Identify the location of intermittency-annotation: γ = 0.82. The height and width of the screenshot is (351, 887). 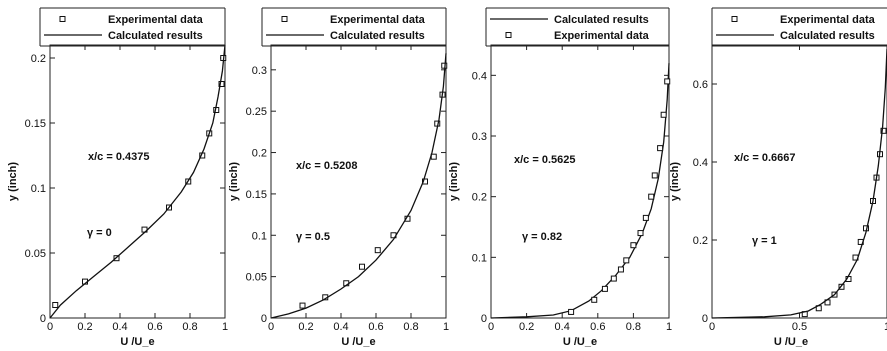
(542, 237).